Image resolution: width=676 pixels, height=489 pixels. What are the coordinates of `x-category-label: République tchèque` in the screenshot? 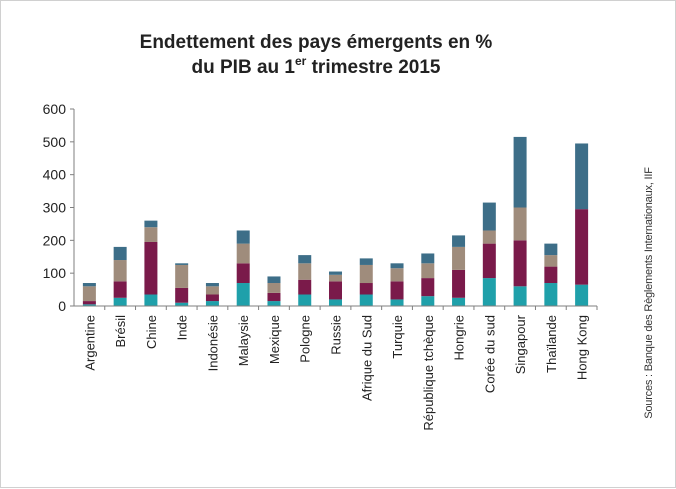 It's located at (428, 373).